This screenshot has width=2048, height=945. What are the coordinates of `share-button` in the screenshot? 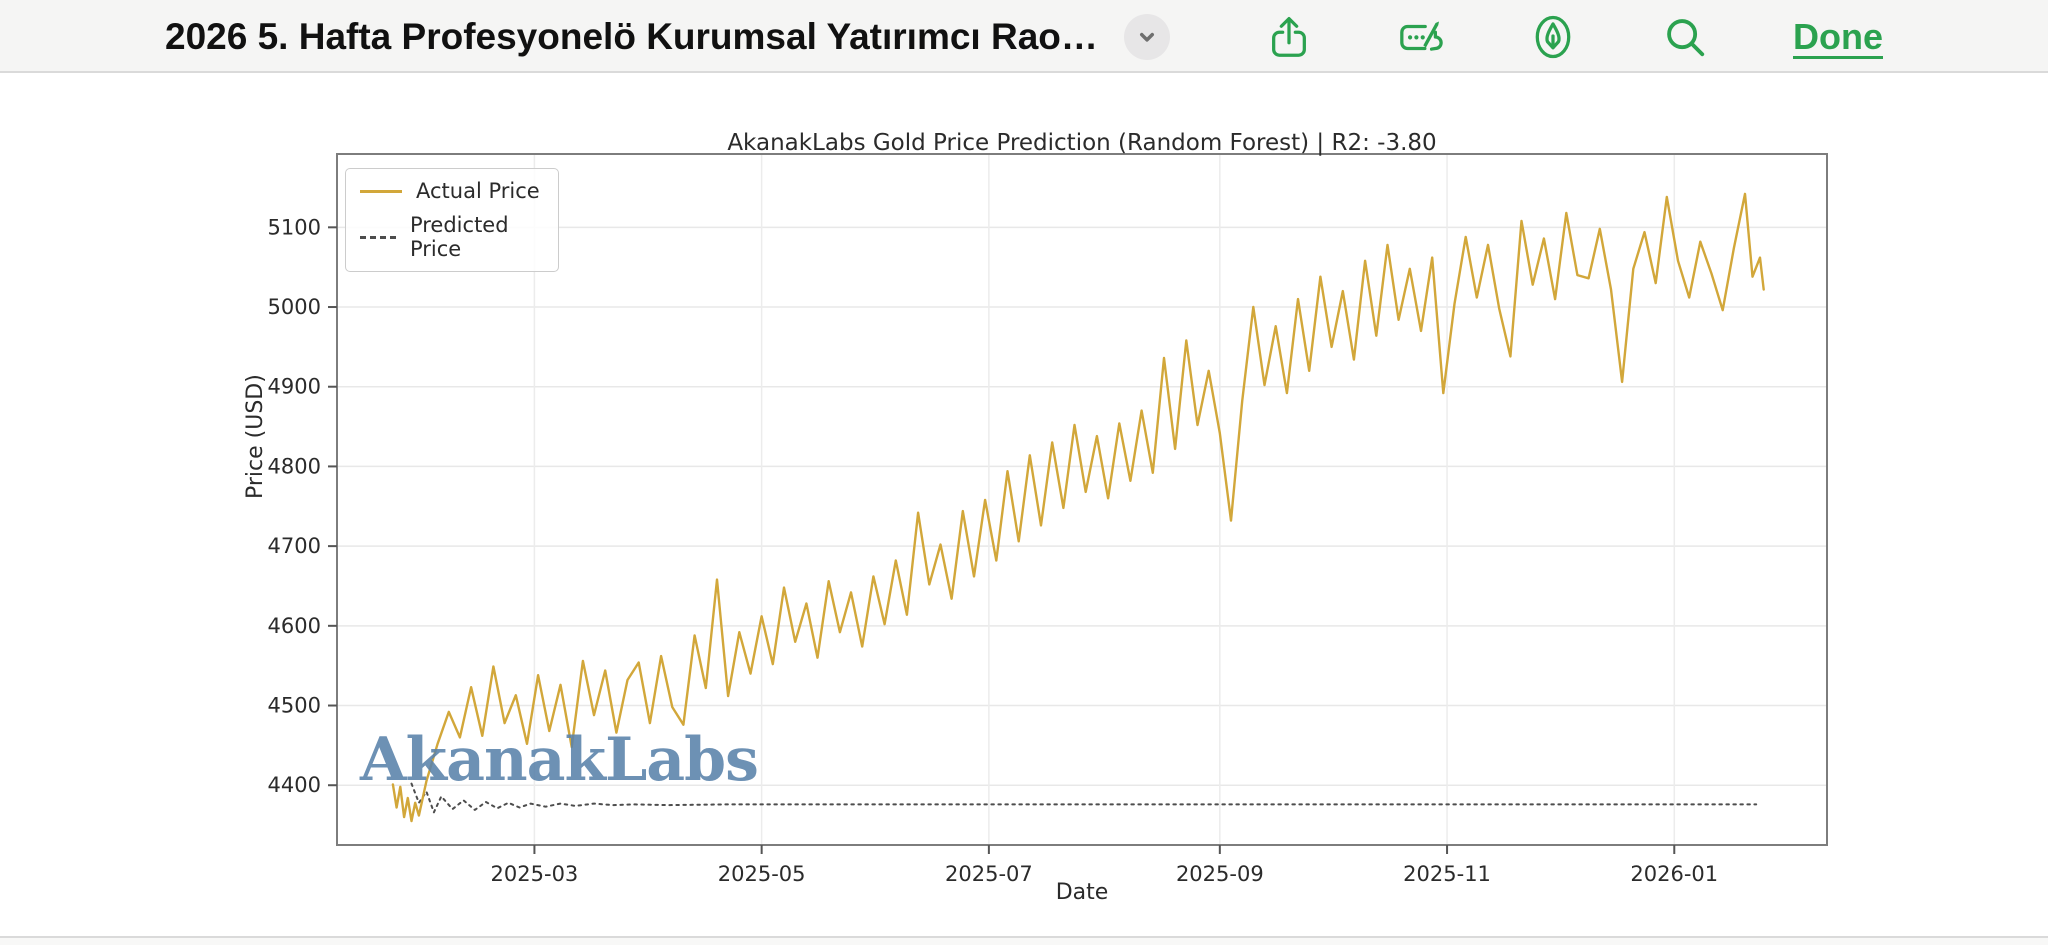 It's located at (1289, 37).